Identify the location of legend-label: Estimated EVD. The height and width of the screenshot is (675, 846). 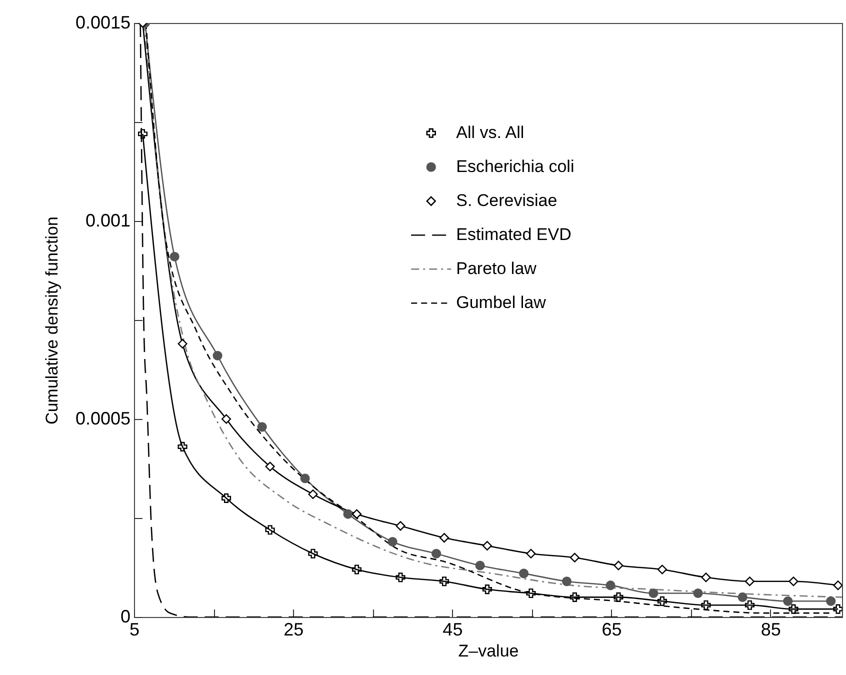
(514, 234).